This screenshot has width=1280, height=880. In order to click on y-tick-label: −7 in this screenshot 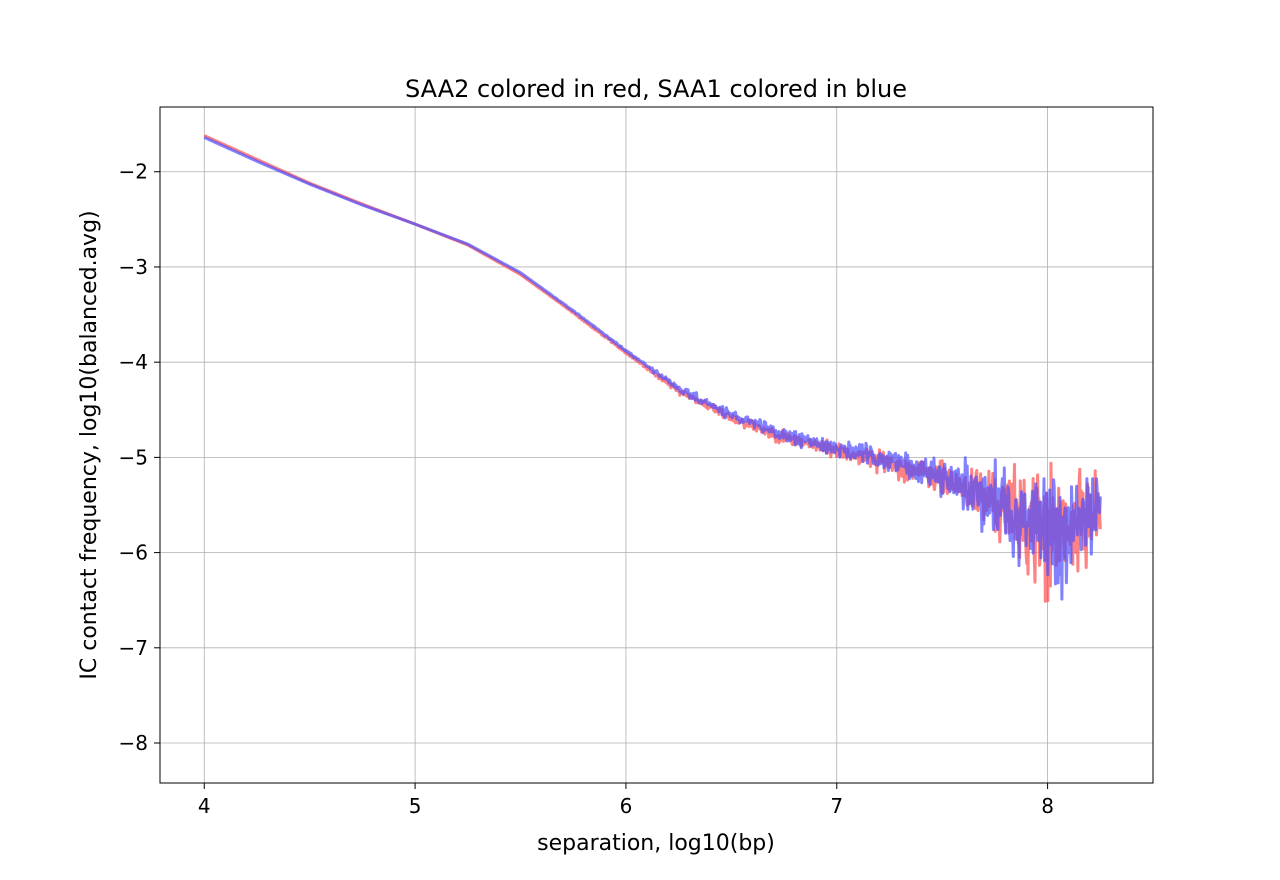, I will do `click(133, 648)`.